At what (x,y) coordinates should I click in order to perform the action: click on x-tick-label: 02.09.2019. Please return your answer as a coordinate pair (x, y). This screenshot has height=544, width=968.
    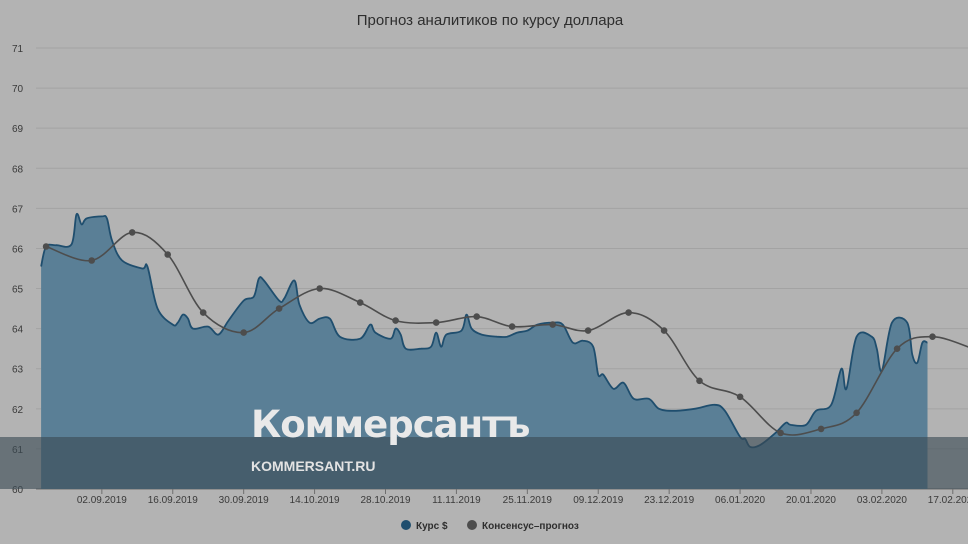
    Looking at the image, I should click on (102, 500).